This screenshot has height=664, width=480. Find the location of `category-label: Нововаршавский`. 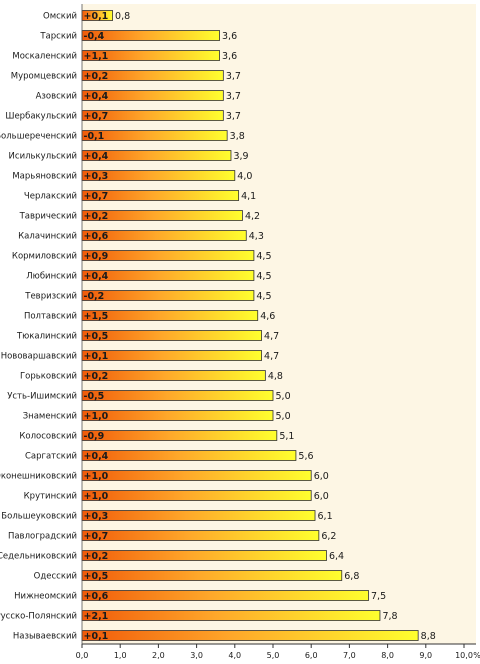

category-label: Нововаршавский is located at coordinates (39, 357).